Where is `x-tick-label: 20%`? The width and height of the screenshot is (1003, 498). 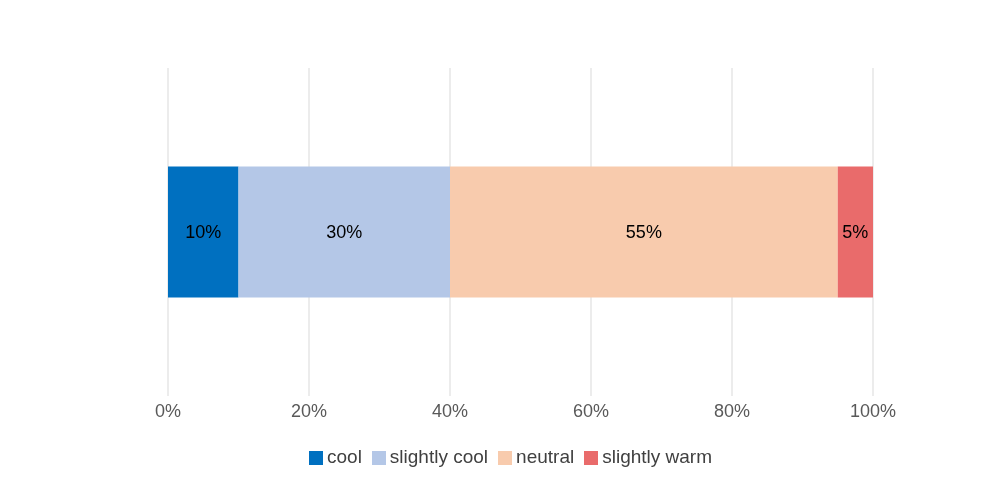 x-tick-label: 20% is located at coordinates (309, 410).